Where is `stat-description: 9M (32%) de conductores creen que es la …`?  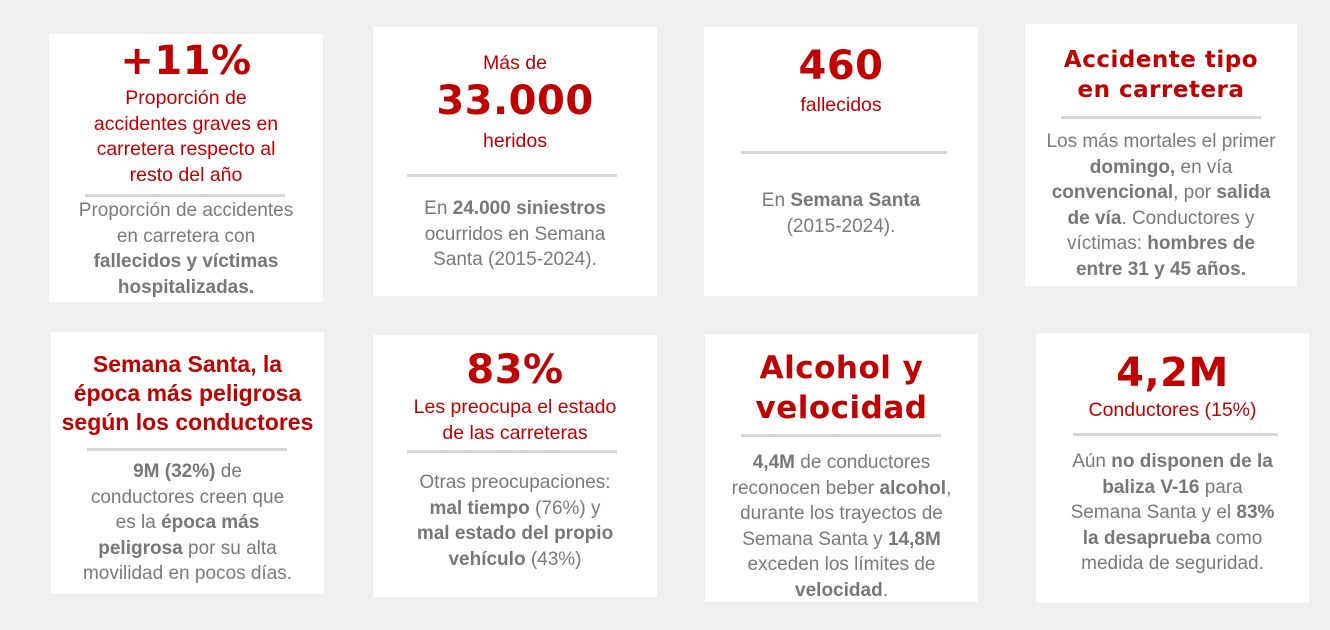 stat-description: 9M (32%) de conductores creen que es la … is located at coordinates (187, 523).